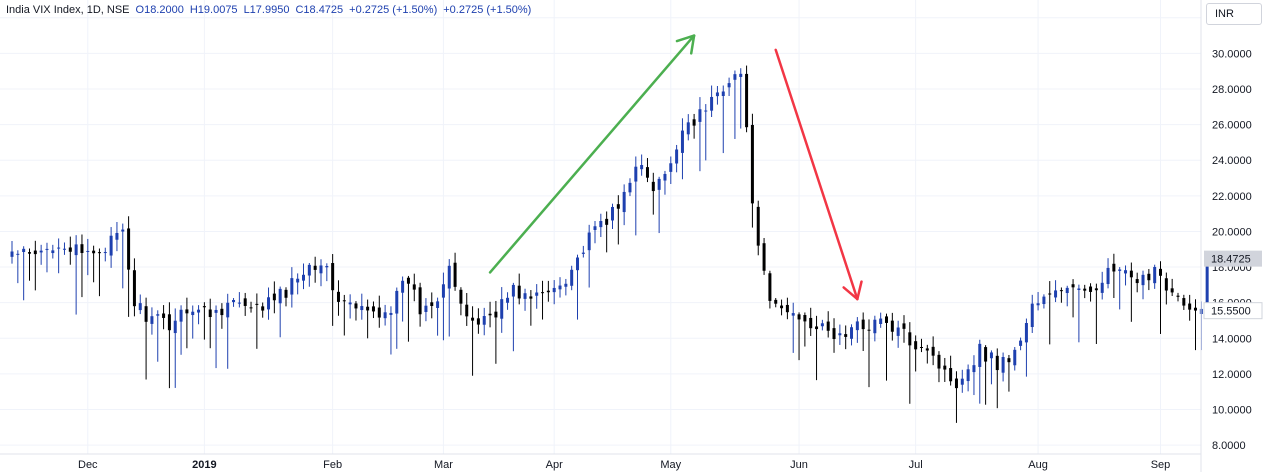 This screenshot has height=472, width=1269. Describe the element at coordinates (799, 465) in the screenshot. I see `x-tick-label: Jun` at that location.